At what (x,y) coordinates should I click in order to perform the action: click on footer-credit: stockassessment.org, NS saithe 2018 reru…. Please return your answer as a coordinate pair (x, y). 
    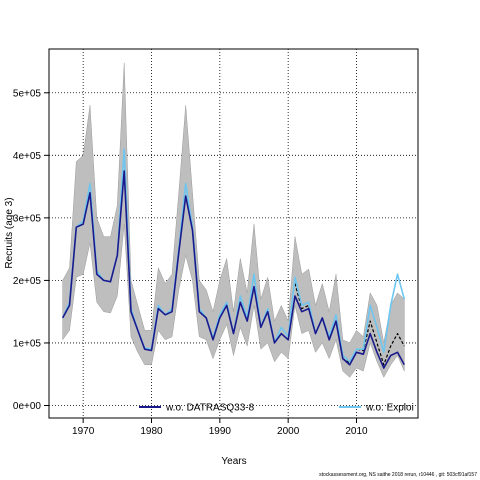
    Looking at the image, I should click on (398, 475).